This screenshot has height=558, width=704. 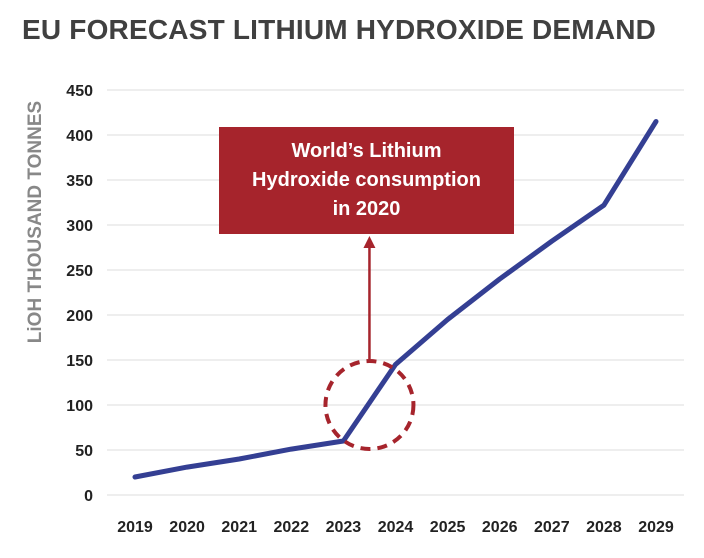 What do you see at coordinates (79, 361) in the screenshot?
I see `y-tick-label: 150` at bounding box center [79, 361].